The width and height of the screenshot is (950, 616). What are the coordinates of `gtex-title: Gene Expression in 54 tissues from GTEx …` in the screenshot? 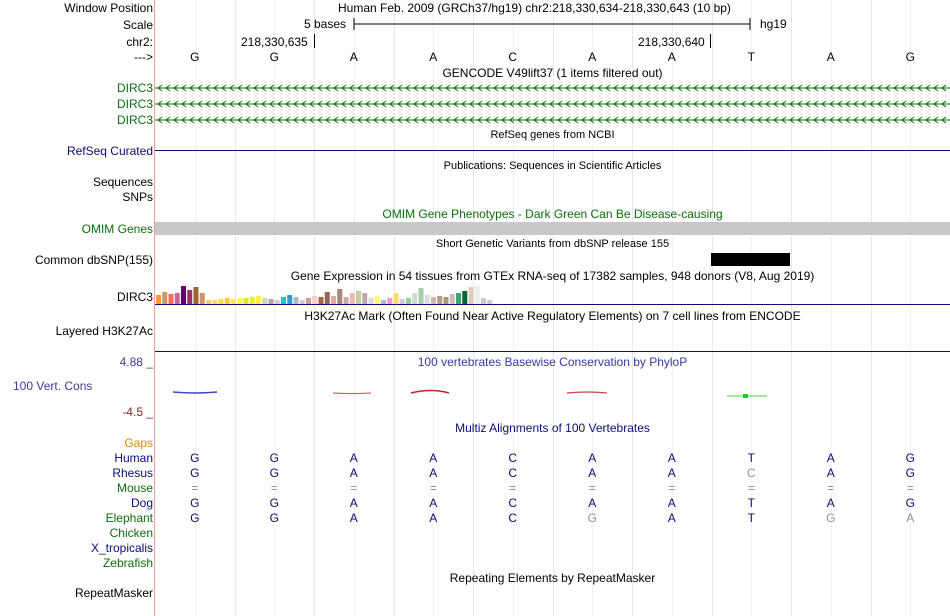 It's located at (552, 276).